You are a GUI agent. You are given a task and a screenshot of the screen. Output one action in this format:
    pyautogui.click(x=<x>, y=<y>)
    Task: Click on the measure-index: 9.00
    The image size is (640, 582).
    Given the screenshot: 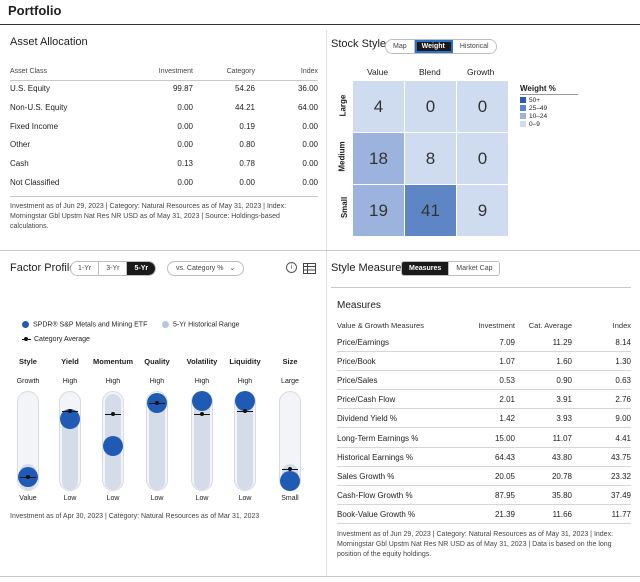 What is the action you would take?
    pyautogui.click(x=623, y=419)
    